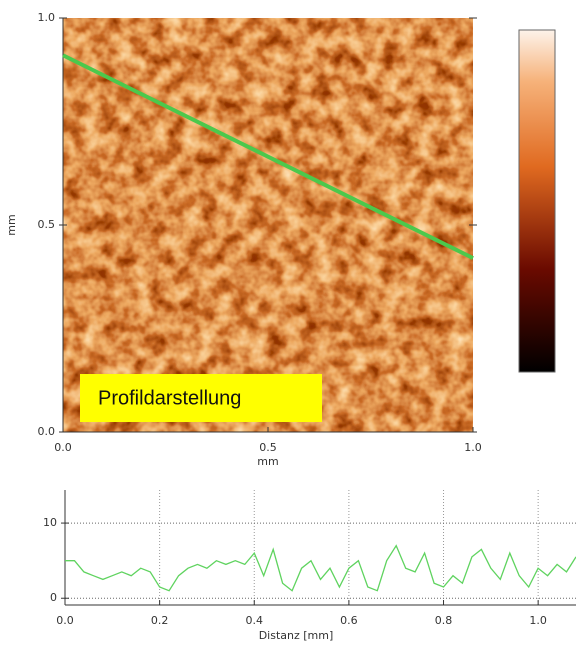 The image size is (576, 649). I want to click on annotation: Profildarstellung, so click(169, 398).